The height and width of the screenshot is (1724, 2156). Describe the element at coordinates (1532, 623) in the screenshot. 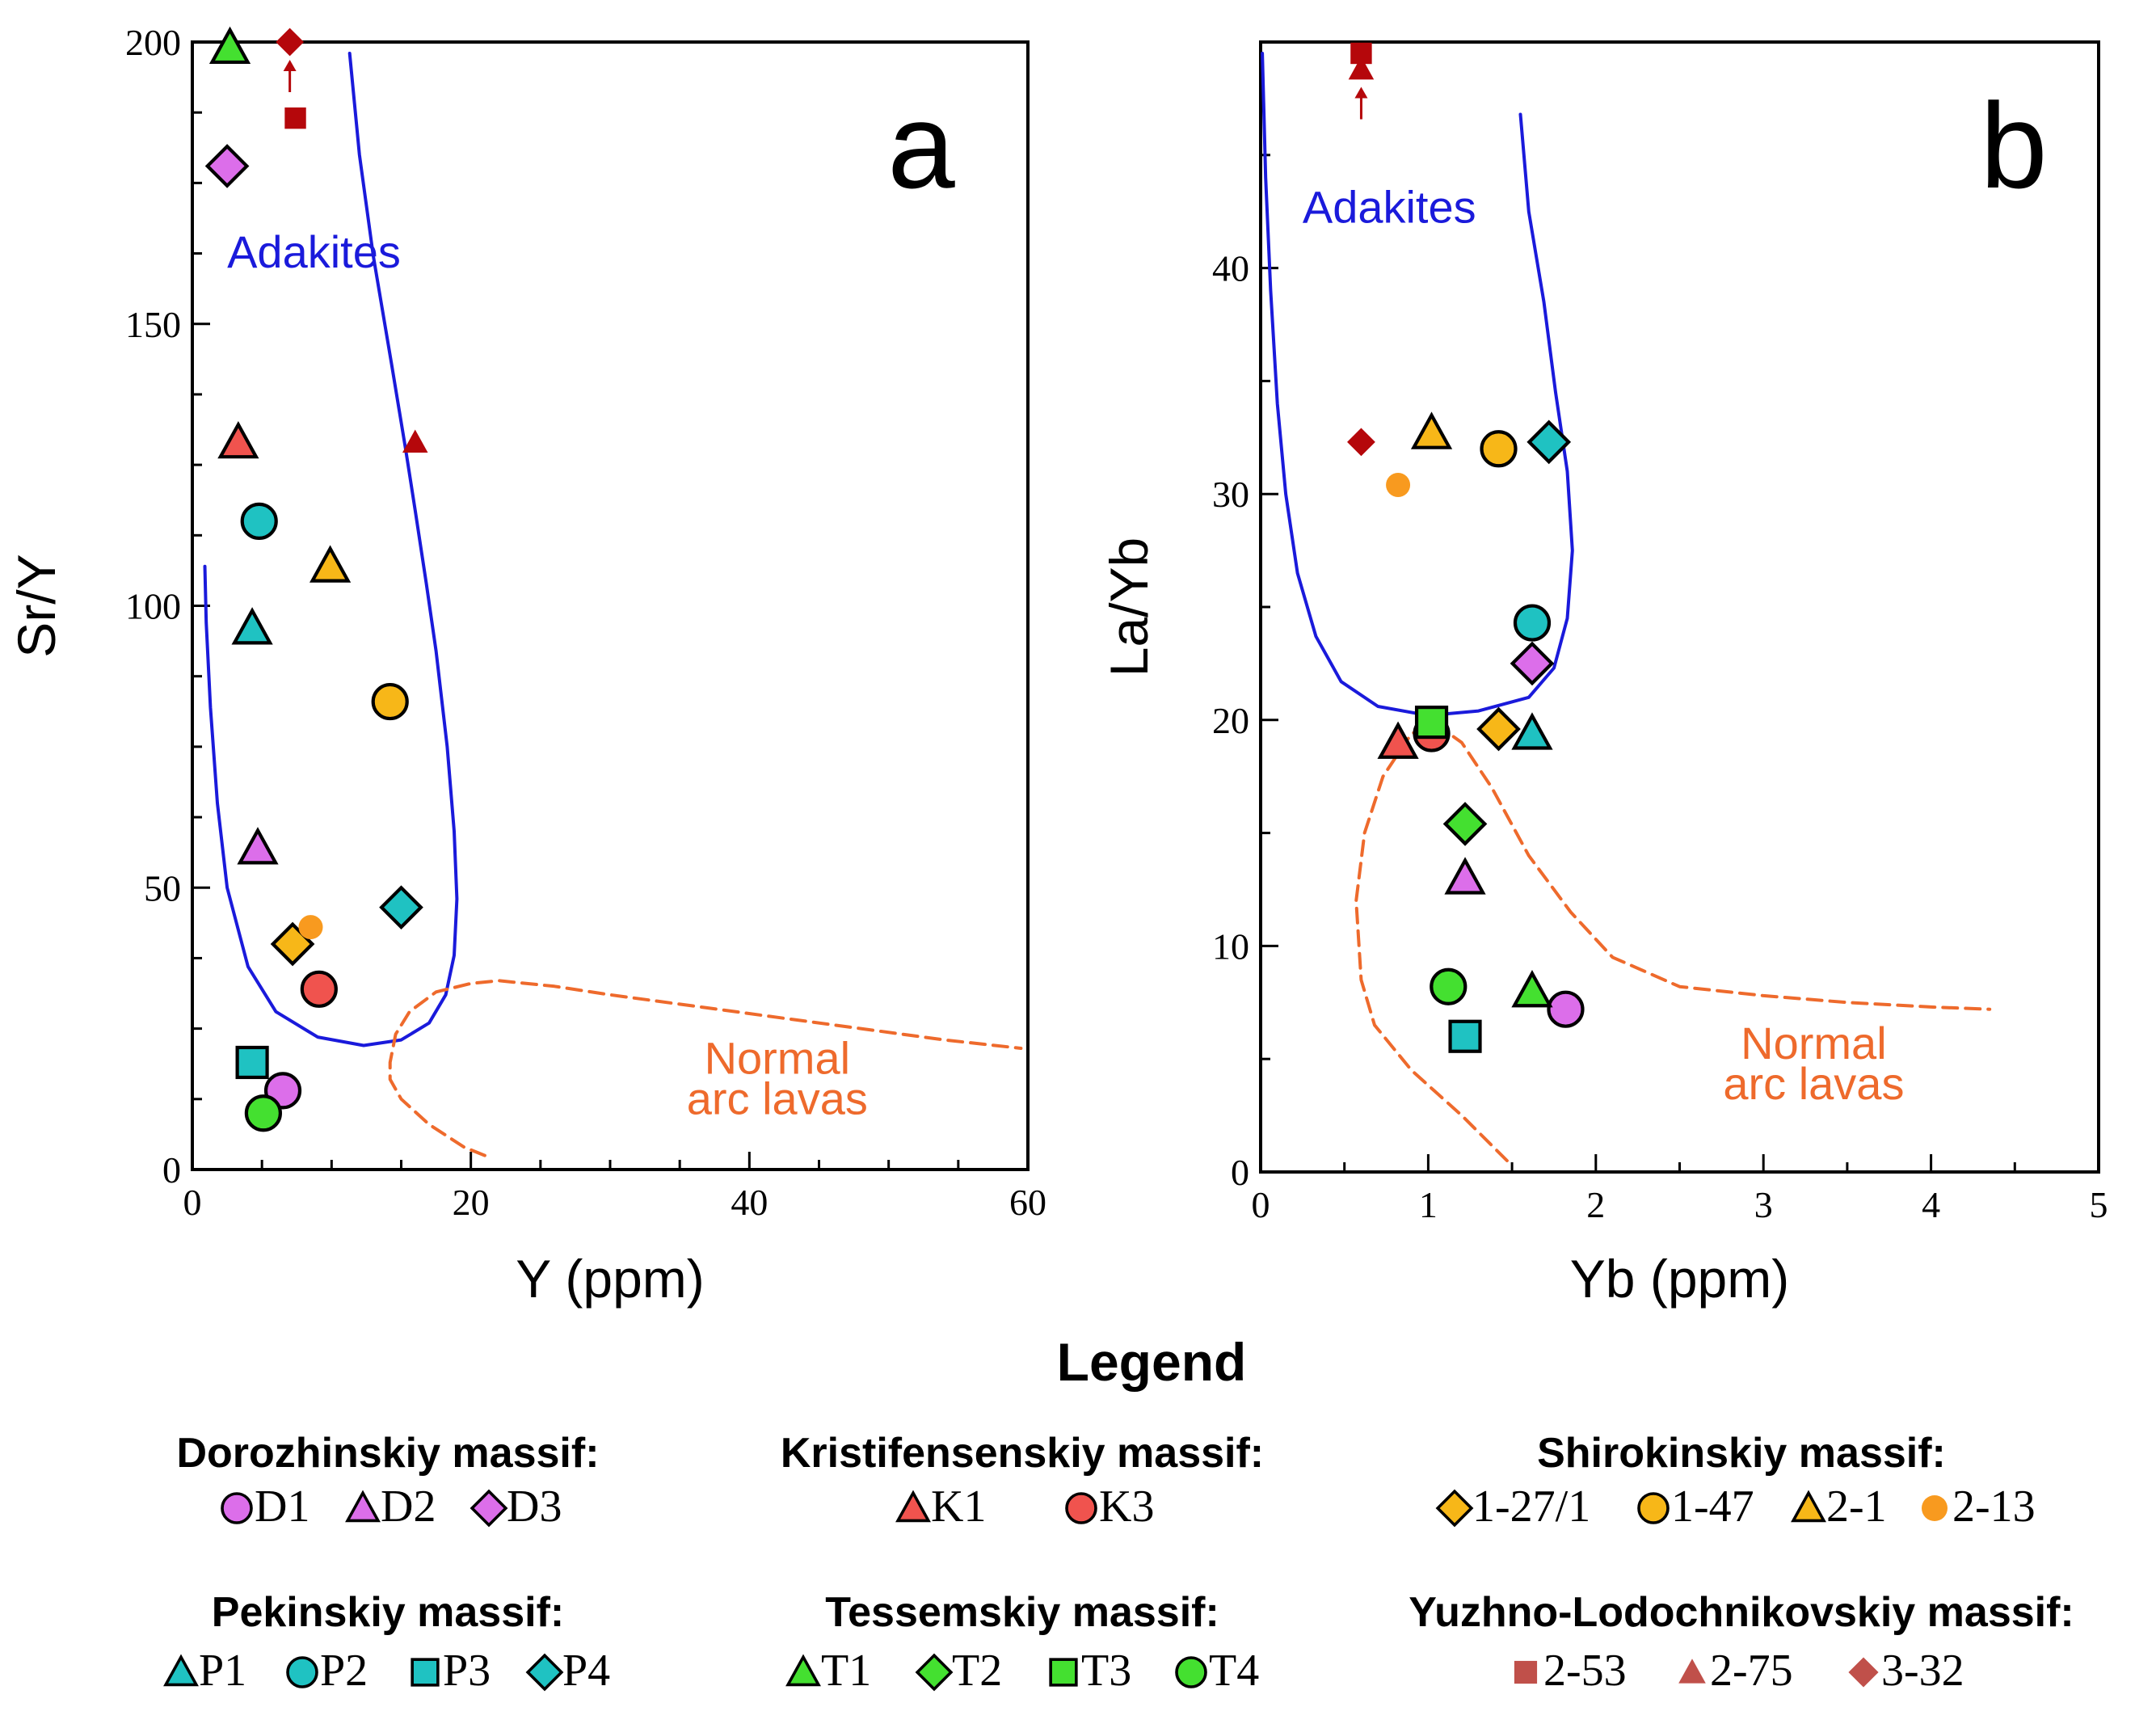

I see `marker-p2` at that location.